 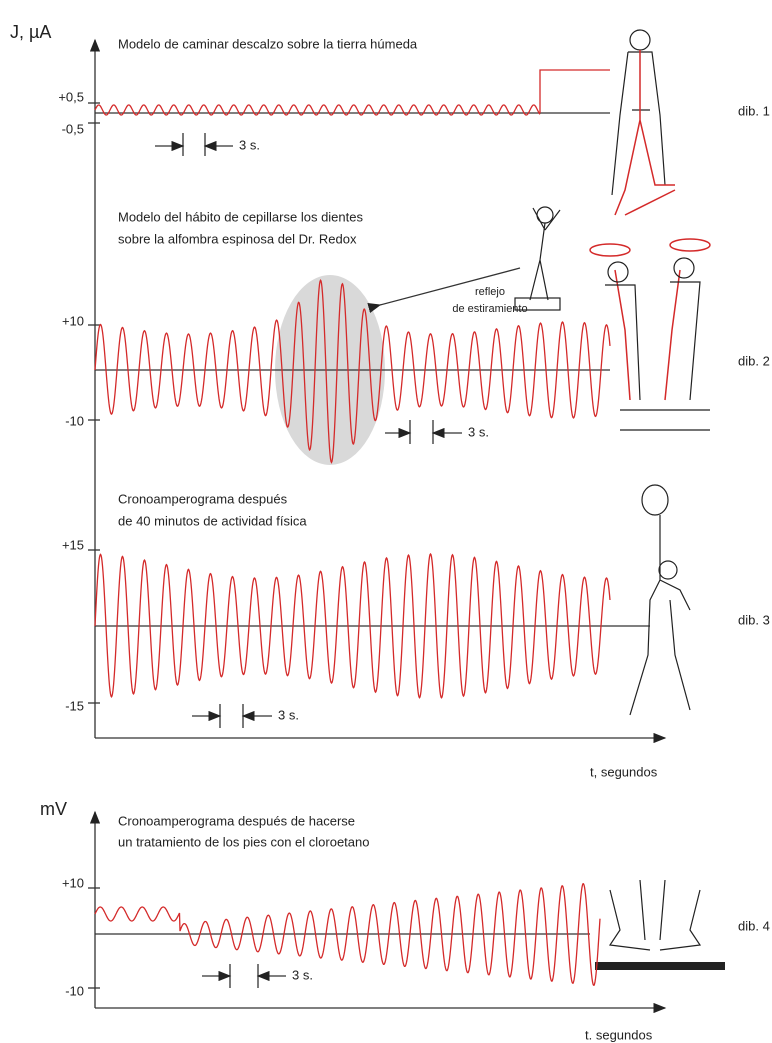 I want to click on figure-label: dib. 3, so click(x=754, y=619).